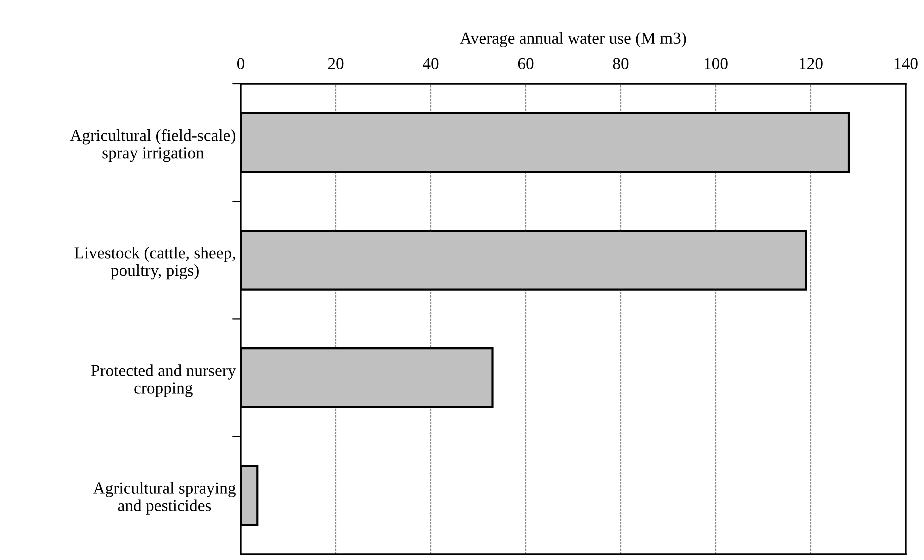 The image size is (924, 560). I want to click on y-tick-label: Livestock (cattle, sheep, poultry, pigs), so click(155, 263).